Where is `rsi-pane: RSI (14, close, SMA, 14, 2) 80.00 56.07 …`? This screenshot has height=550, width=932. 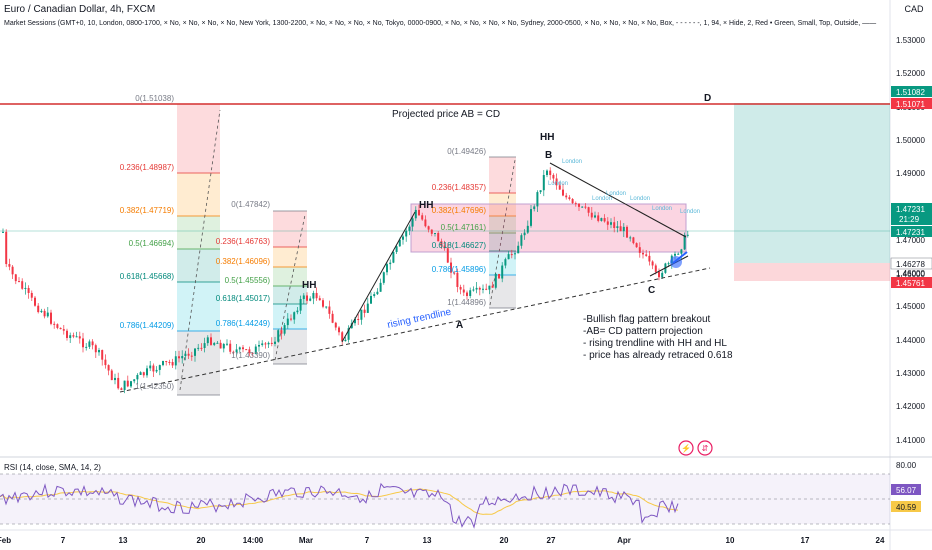
rsi-pane: RSI (14, close, SMA, 14, 2) 80.00 56.07 … is located at coordinates (460, 495).